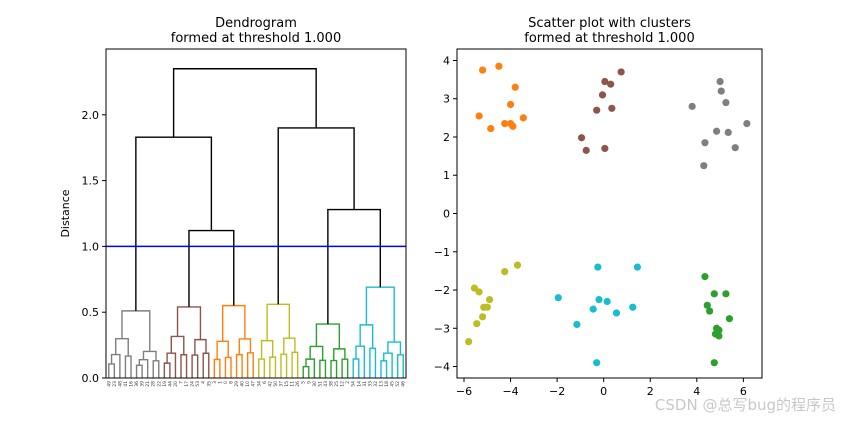  What do you see at coordinates (304, 382) in the screenshot?
I see `dendrogram-leaf-label: 5` at bounding box center [304, 382].